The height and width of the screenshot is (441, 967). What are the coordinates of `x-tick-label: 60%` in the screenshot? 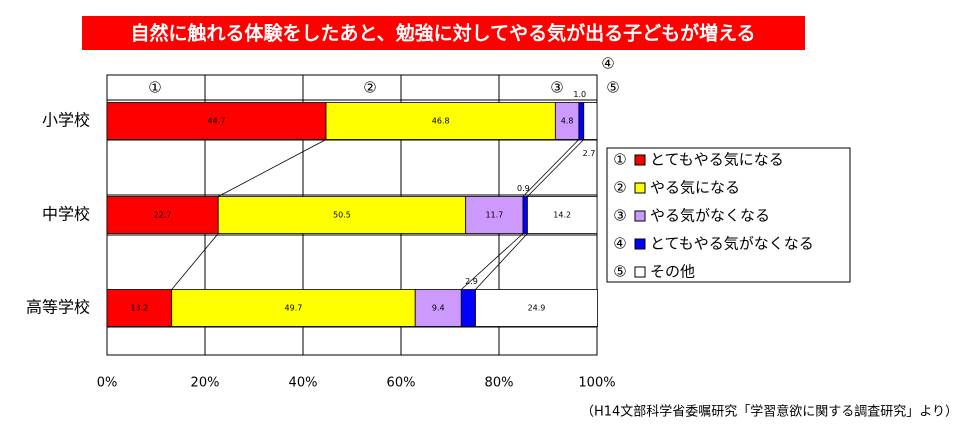 It's located at (401, 383).